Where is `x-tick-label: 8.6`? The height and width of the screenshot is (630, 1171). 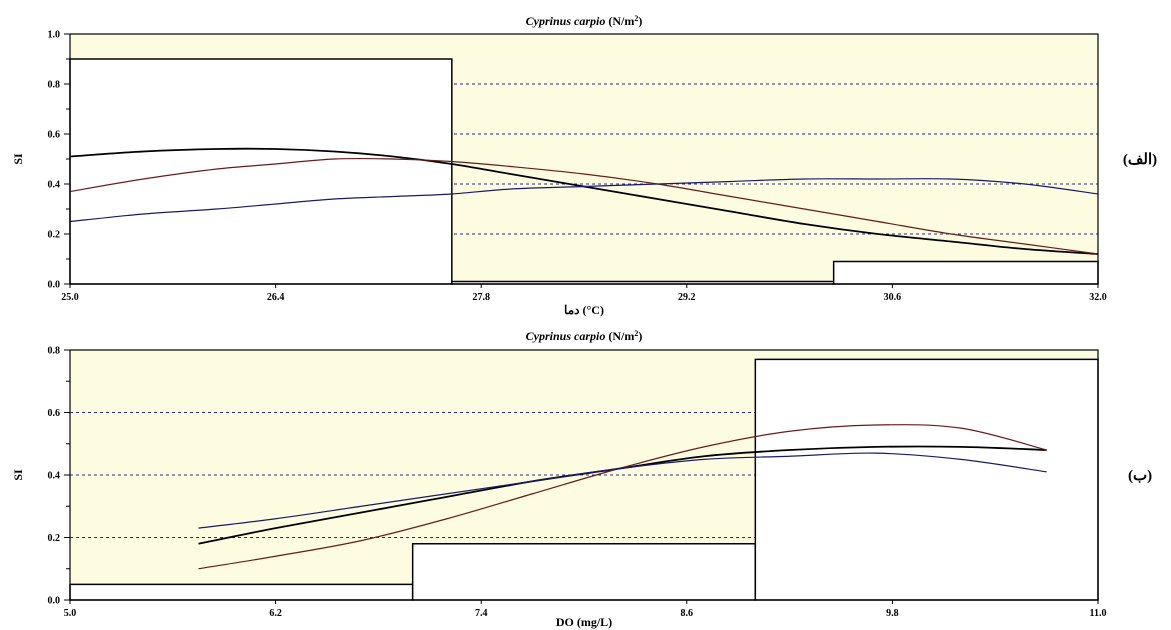 x-tick-label: 8.6 is located at coordinates (687, 613).